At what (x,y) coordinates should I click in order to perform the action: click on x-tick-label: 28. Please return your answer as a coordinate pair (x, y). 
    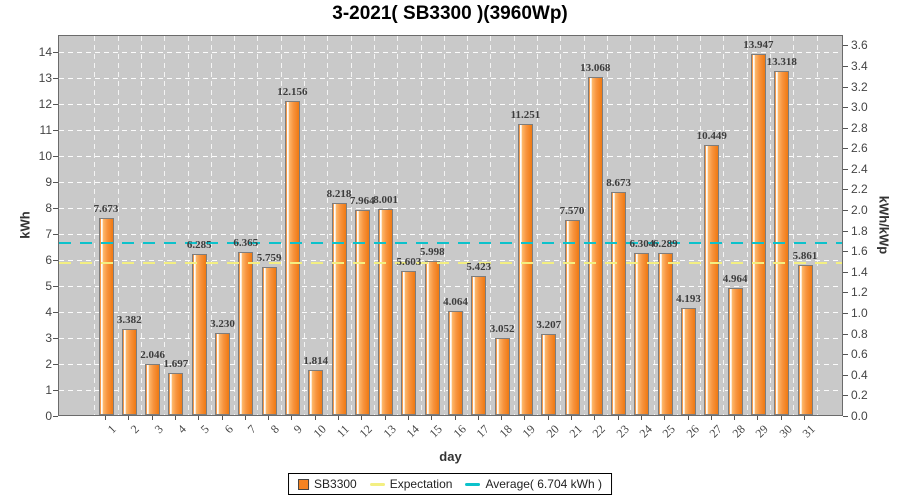
    Looking at the image, I should click on (738, 431).